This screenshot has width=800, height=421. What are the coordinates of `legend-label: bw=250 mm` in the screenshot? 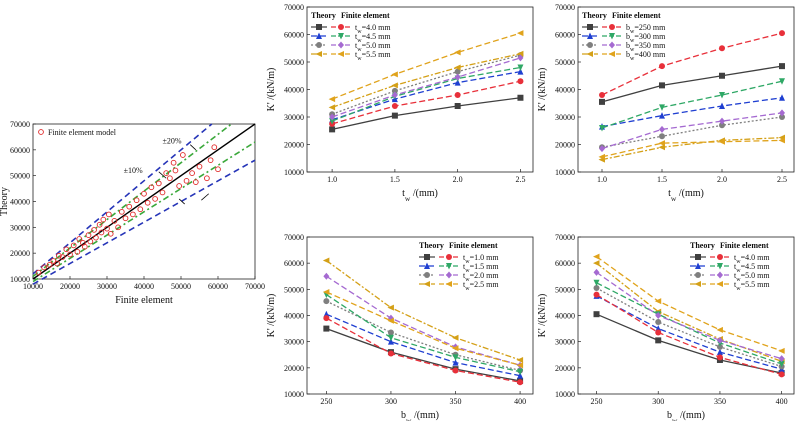 It's located at (646, 29).